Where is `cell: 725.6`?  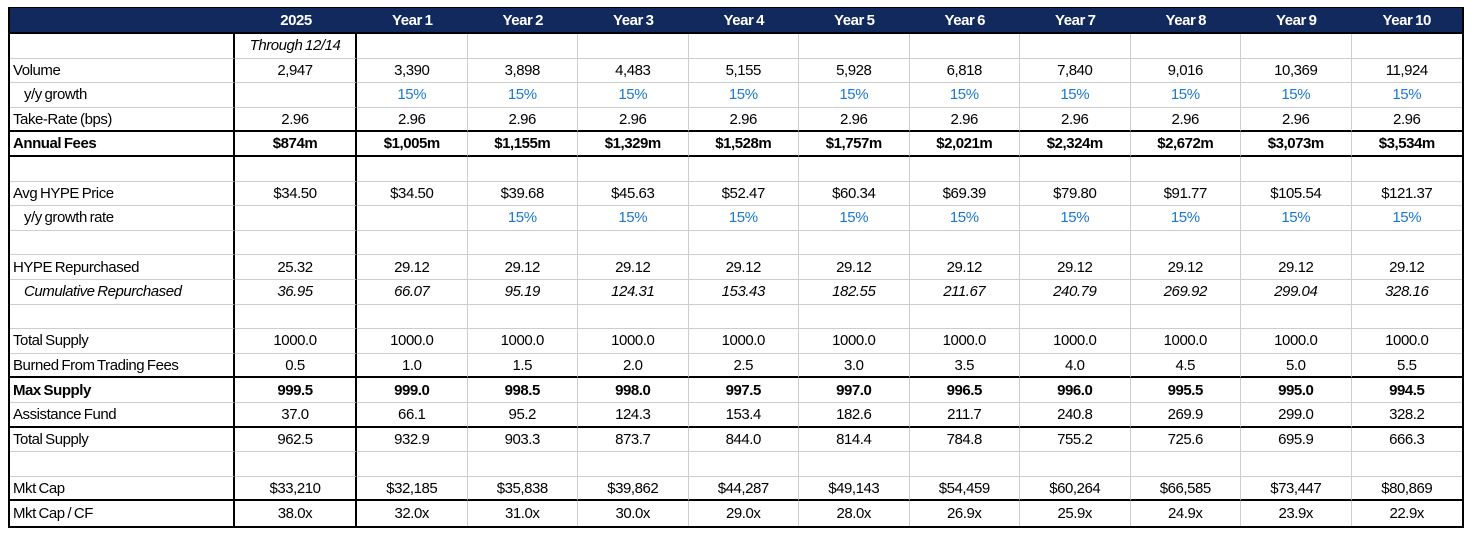 cell: 725.6 is located at coordinates (1185, 440).